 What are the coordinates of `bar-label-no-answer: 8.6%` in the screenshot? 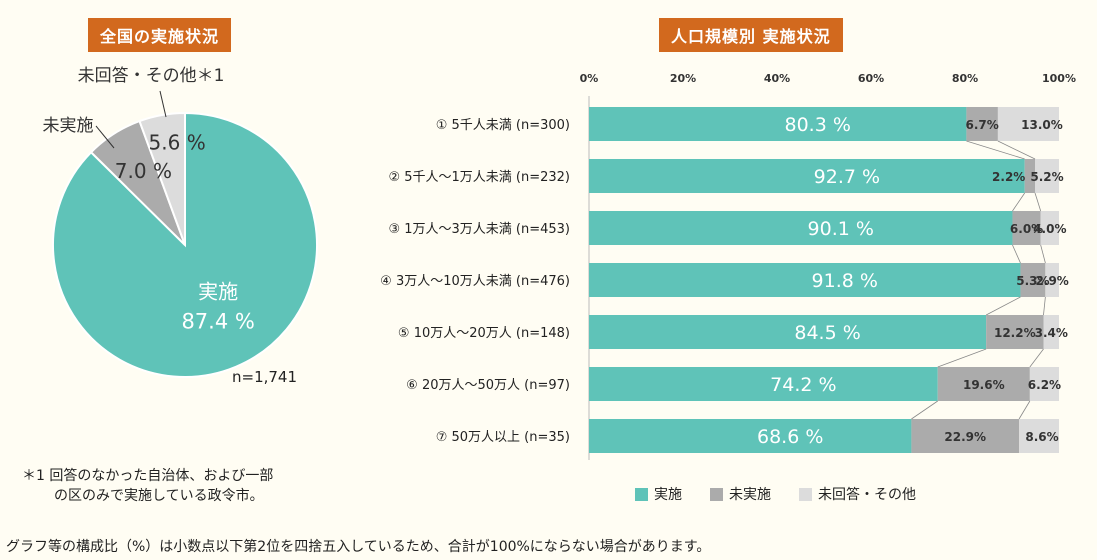 It's located at (1041, 437).